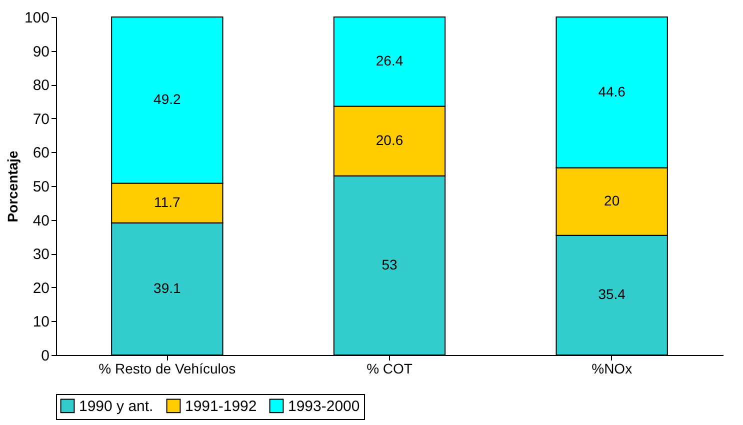 The image size is (743, 425). I want to click on y-tick-label: 10, so click(41, 322).